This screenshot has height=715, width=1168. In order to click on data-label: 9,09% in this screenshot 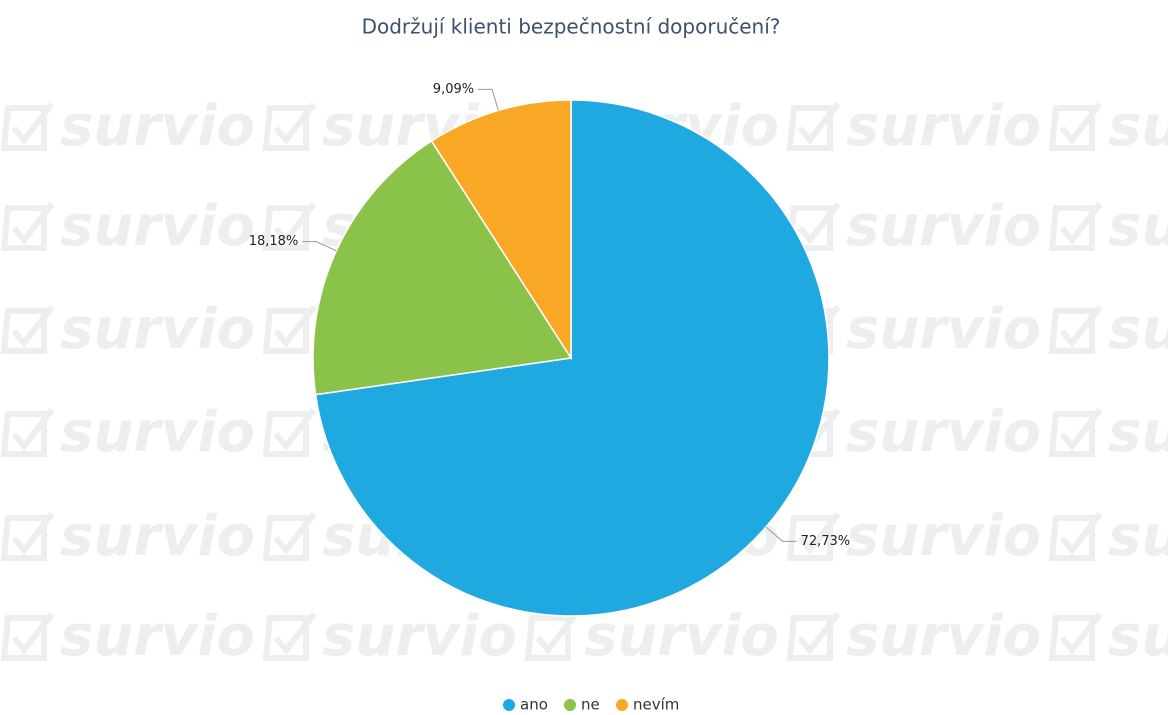, I will do `click(453, 89)`.